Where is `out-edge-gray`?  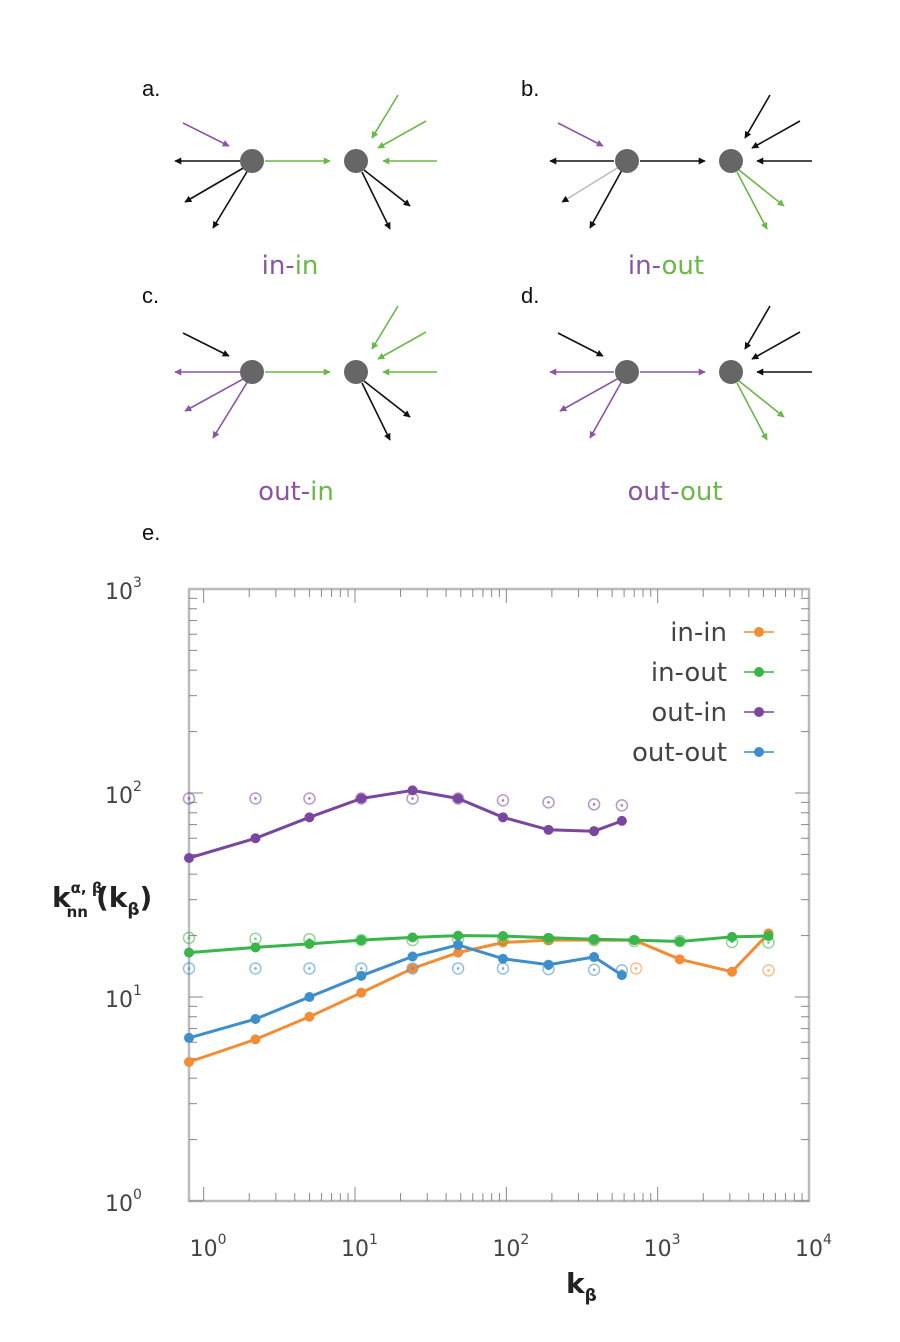 out-edge-gray is located at coordinates (590, 184).